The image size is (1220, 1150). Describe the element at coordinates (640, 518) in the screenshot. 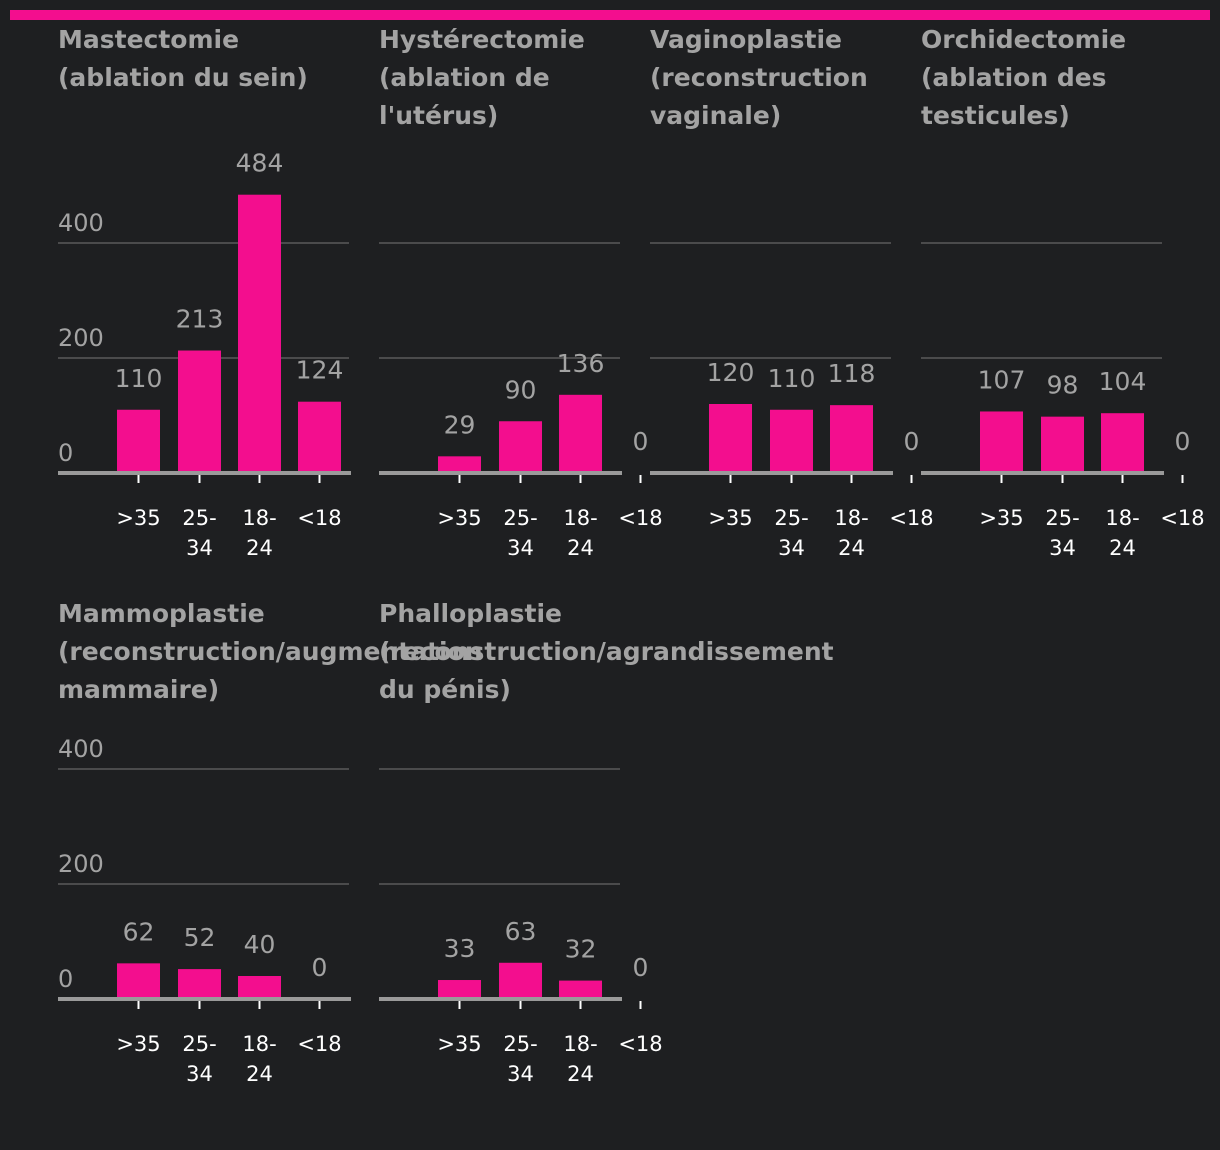

I see `panel-2-x-label-4: <18` at that location.